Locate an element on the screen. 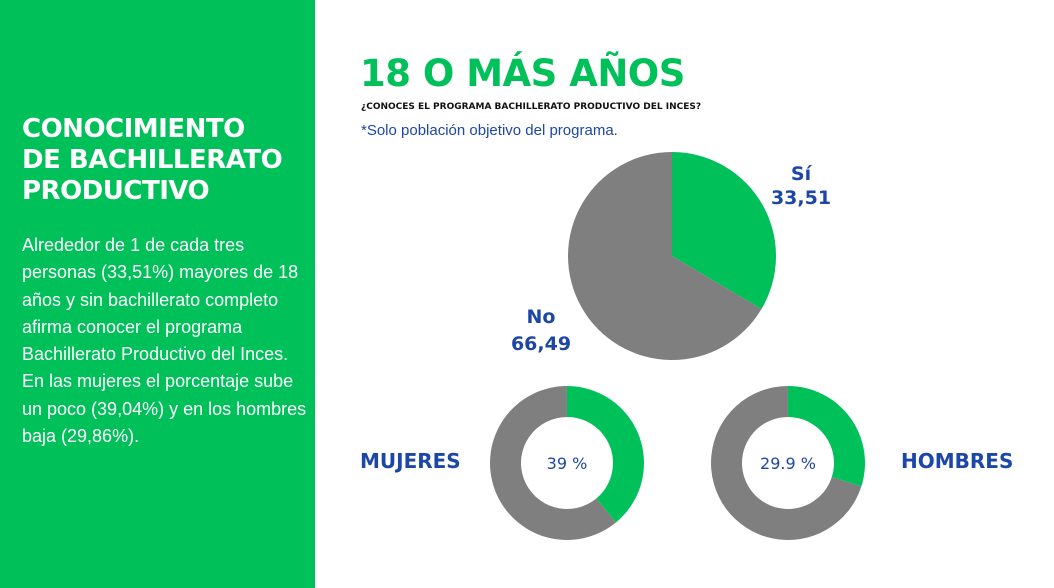 The image size is (1054, 588). slice-value-no: 66,49 is located at coordinates (541, 344).